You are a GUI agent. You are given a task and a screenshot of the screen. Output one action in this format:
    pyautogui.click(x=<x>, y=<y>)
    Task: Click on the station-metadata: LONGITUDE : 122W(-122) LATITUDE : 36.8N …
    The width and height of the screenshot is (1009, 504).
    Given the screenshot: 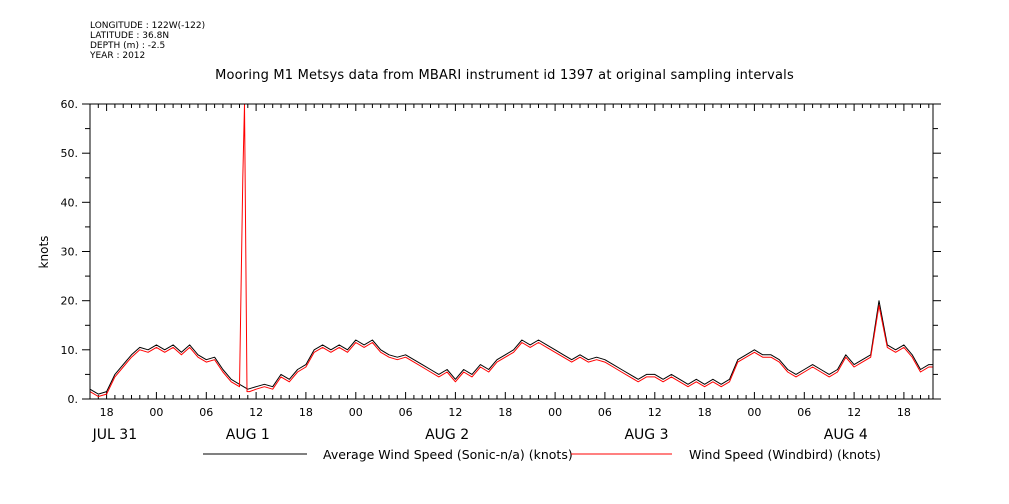 What is the action you would take?
    pyautogui.click(x=147, y=41)
    